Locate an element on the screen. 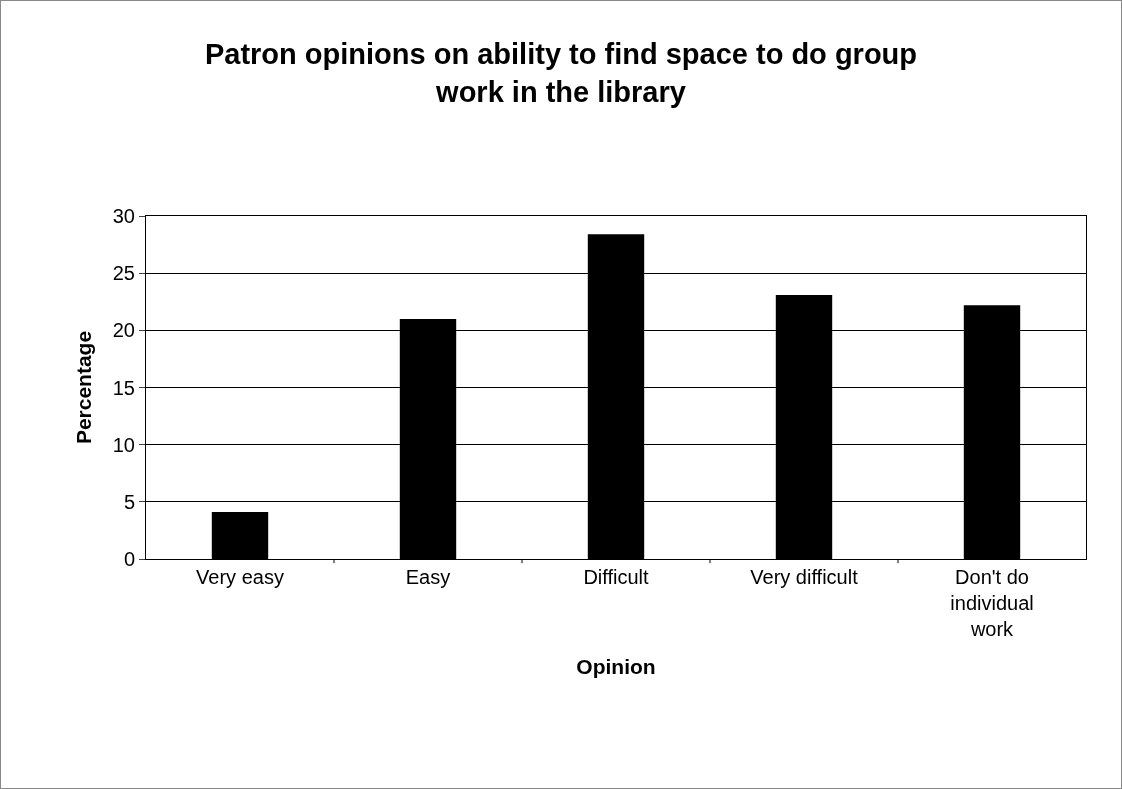  y-tick-label: 0 is located at coordinates (129, 559).